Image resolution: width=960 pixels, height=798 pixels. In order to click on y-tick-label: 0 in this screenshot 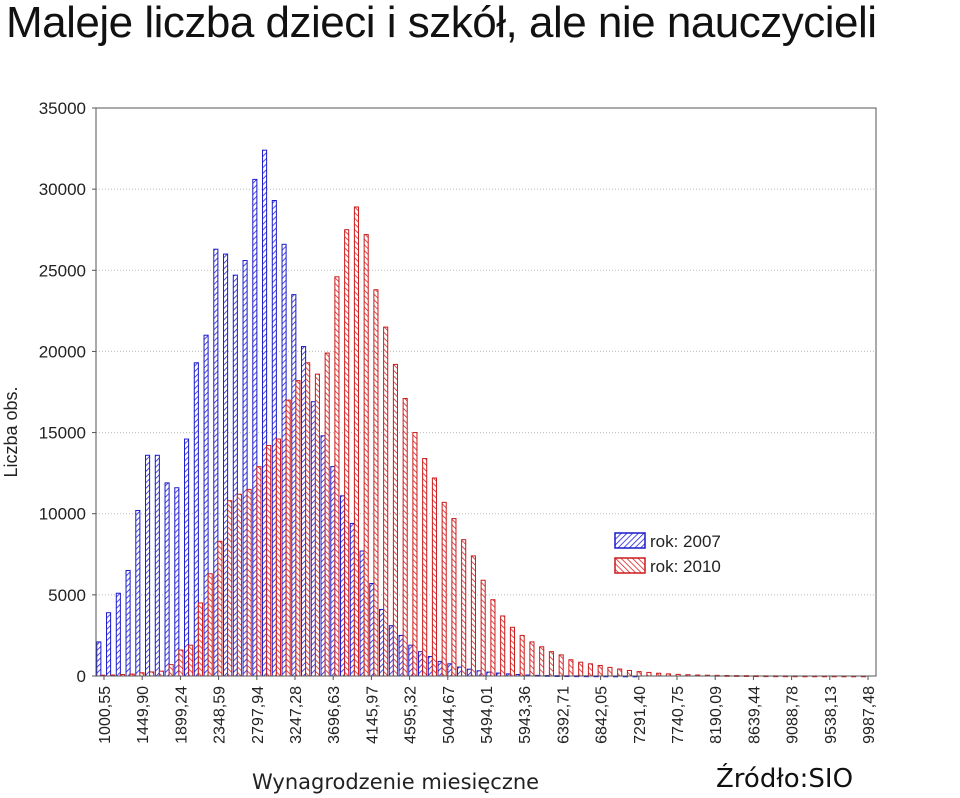, I will do `click(81, 676)`.